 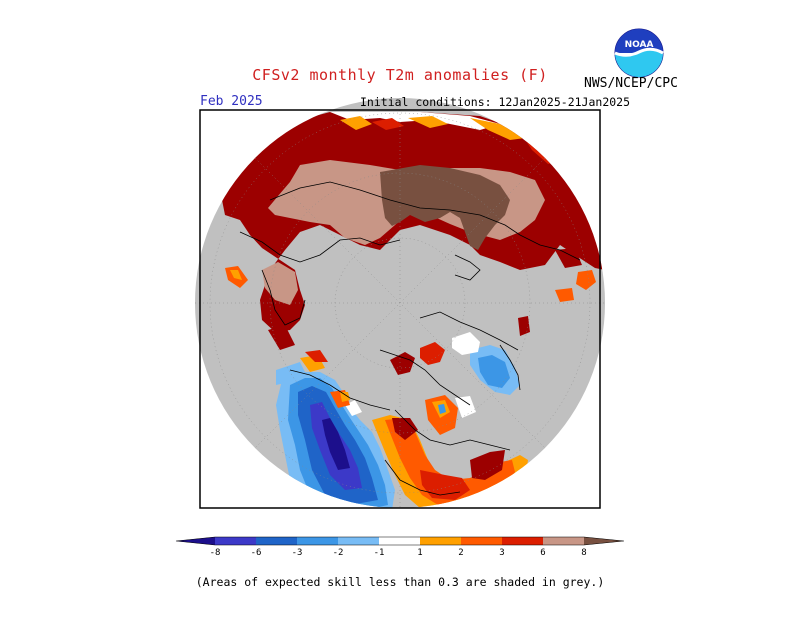 What do you see at coordinates (631, 83) in the screenshot?
I see `agency-label: NWS/NCEP/CPC` at bounding box center [631, 83].